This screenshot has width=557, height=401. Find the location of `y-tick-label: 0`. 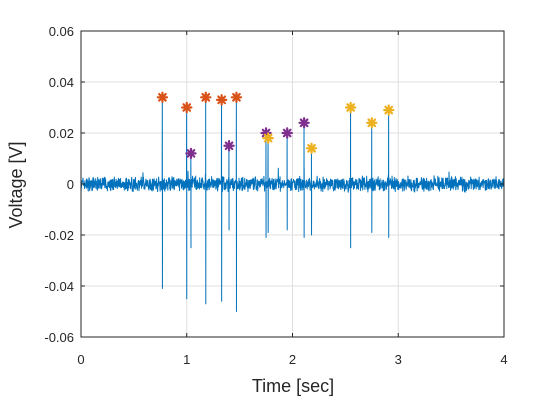

y-tick-label: 0 is located at coordinates (70, 184).